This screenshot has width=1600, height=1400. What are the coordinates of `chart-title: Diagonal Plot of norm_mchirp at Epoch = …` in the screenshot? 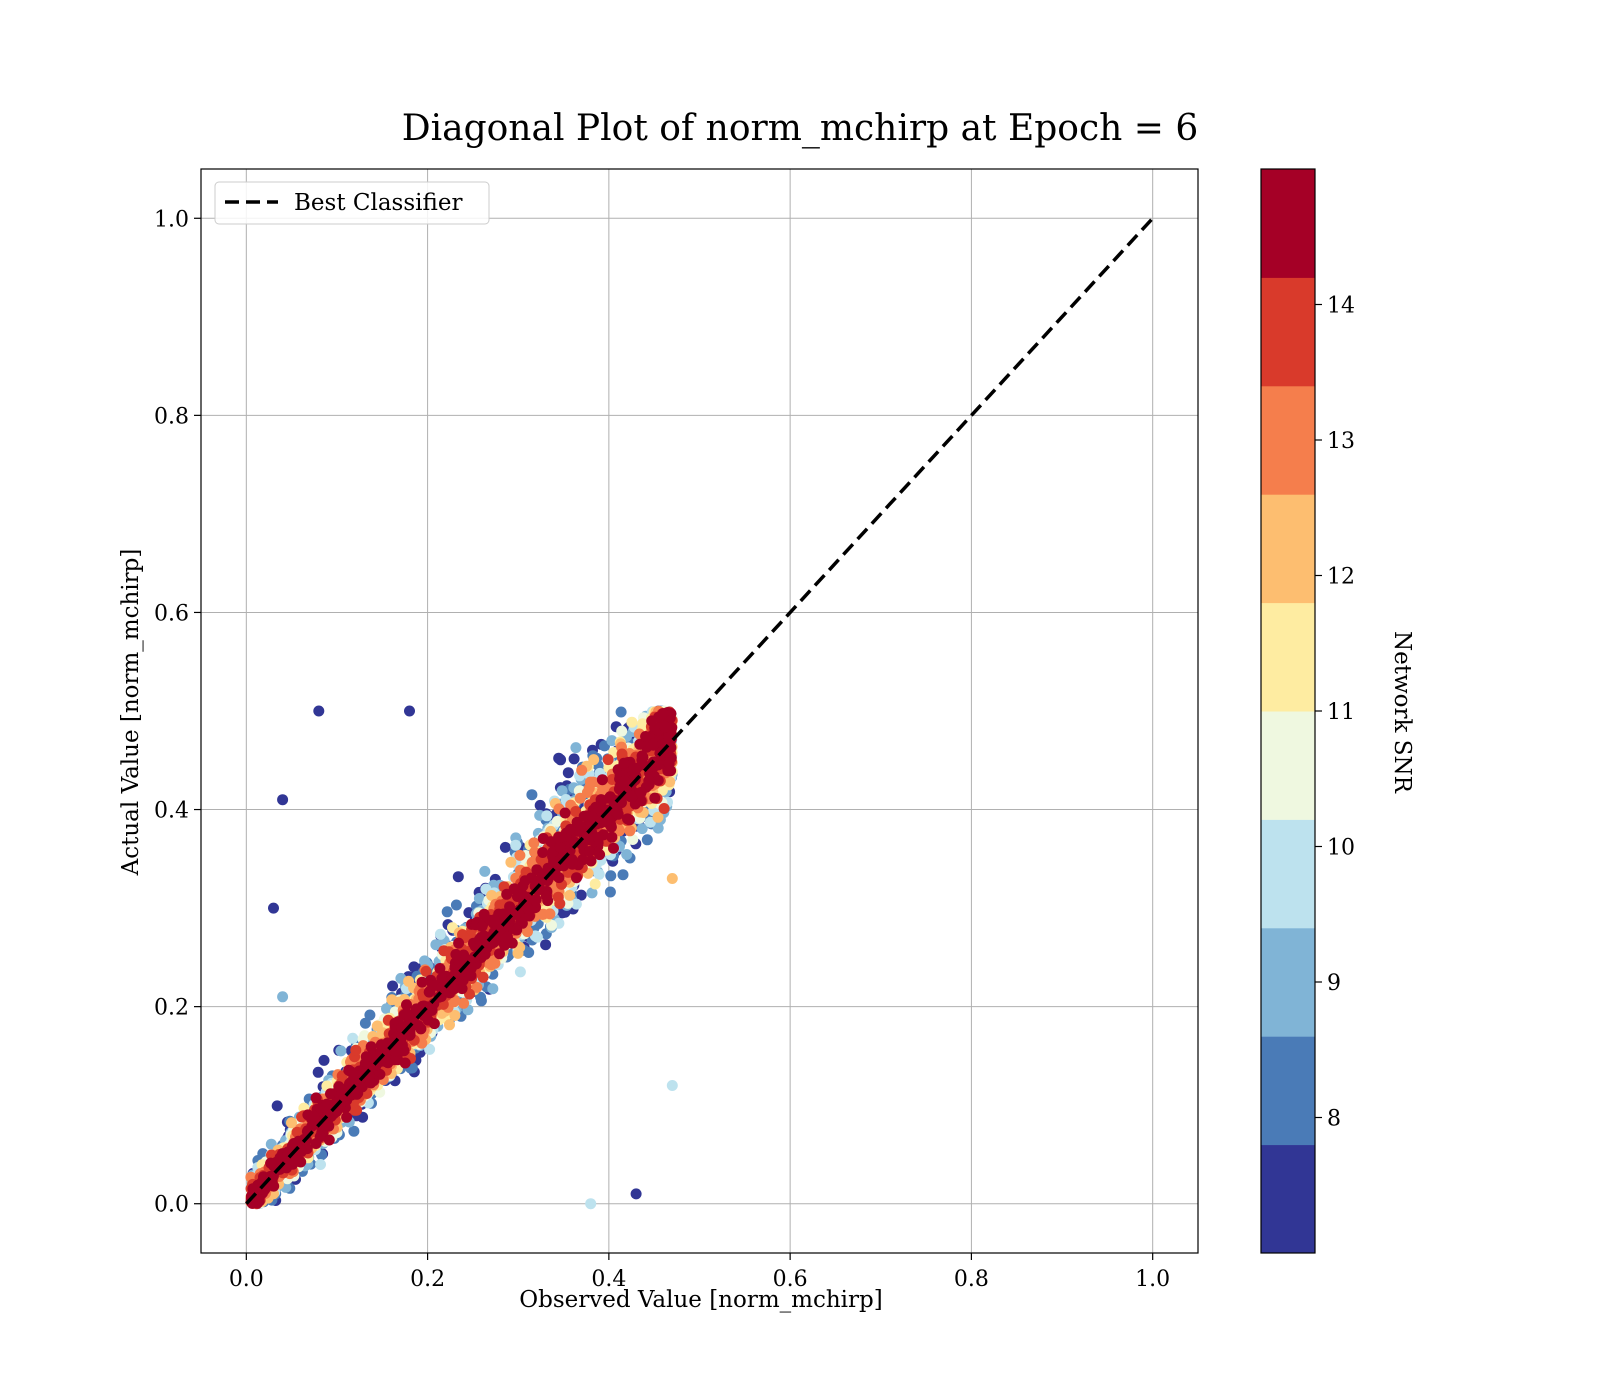 It's located at (800, 128).